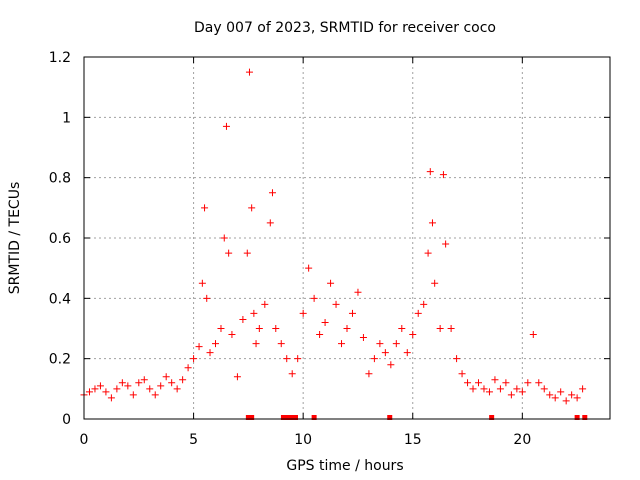  Describe the element at coordinates (306, 440) in the screenshot. I see `x-tick-labels: 0 5 10 15 20` at that location.